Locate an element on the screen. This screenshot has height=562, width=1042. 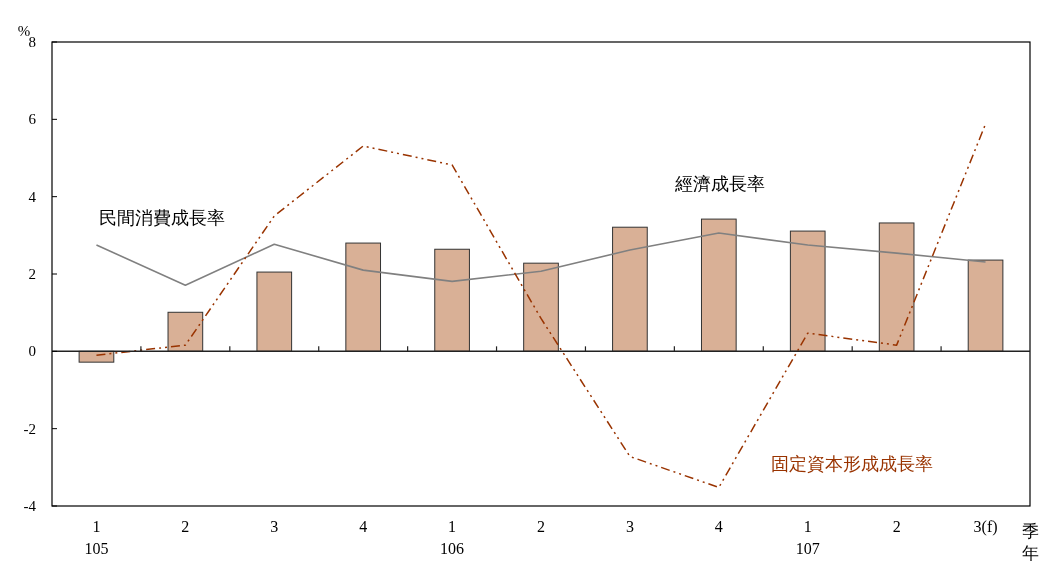
y-tick-label: 2 is located at coordinates (32, 274).